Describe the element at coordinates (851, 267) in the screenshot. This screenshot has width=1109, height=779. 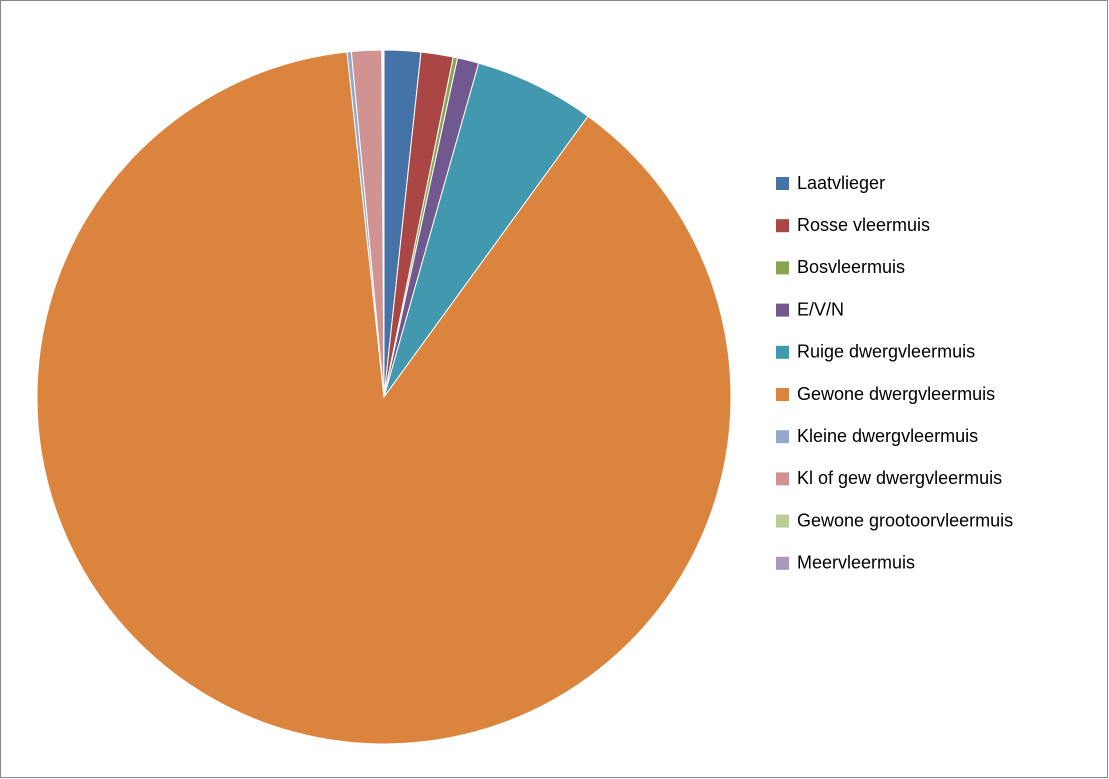
I see `legend-label: Bosvleermuis` at that location.